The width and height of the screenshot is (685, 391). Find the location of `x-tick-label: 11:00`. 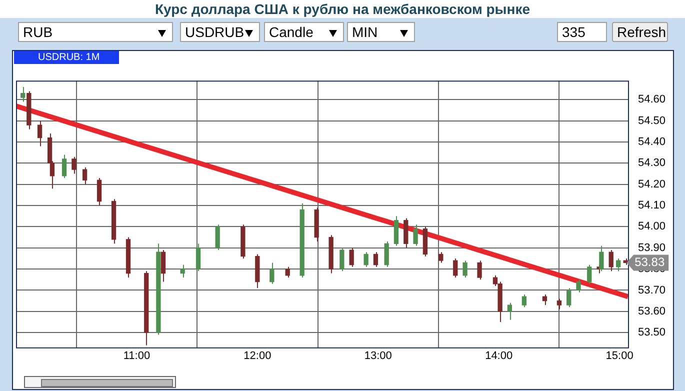

x-tick-label: 11:00 is located at coordinates (136, 356).